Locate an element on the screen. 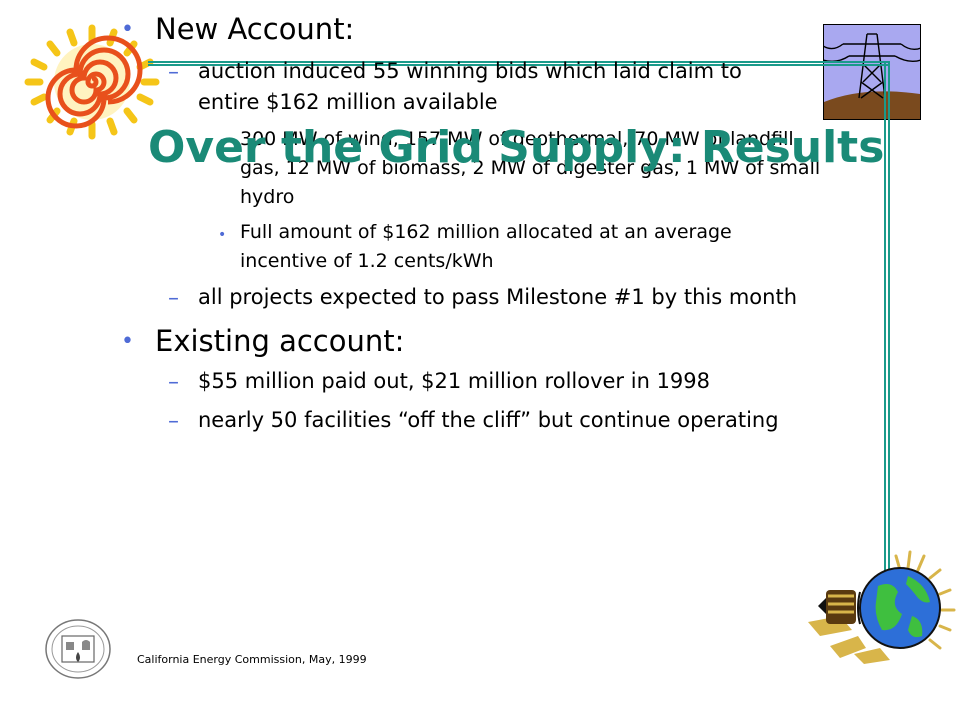 The image size is (960, 720). sun-icon is located at coordinates (92, 82).